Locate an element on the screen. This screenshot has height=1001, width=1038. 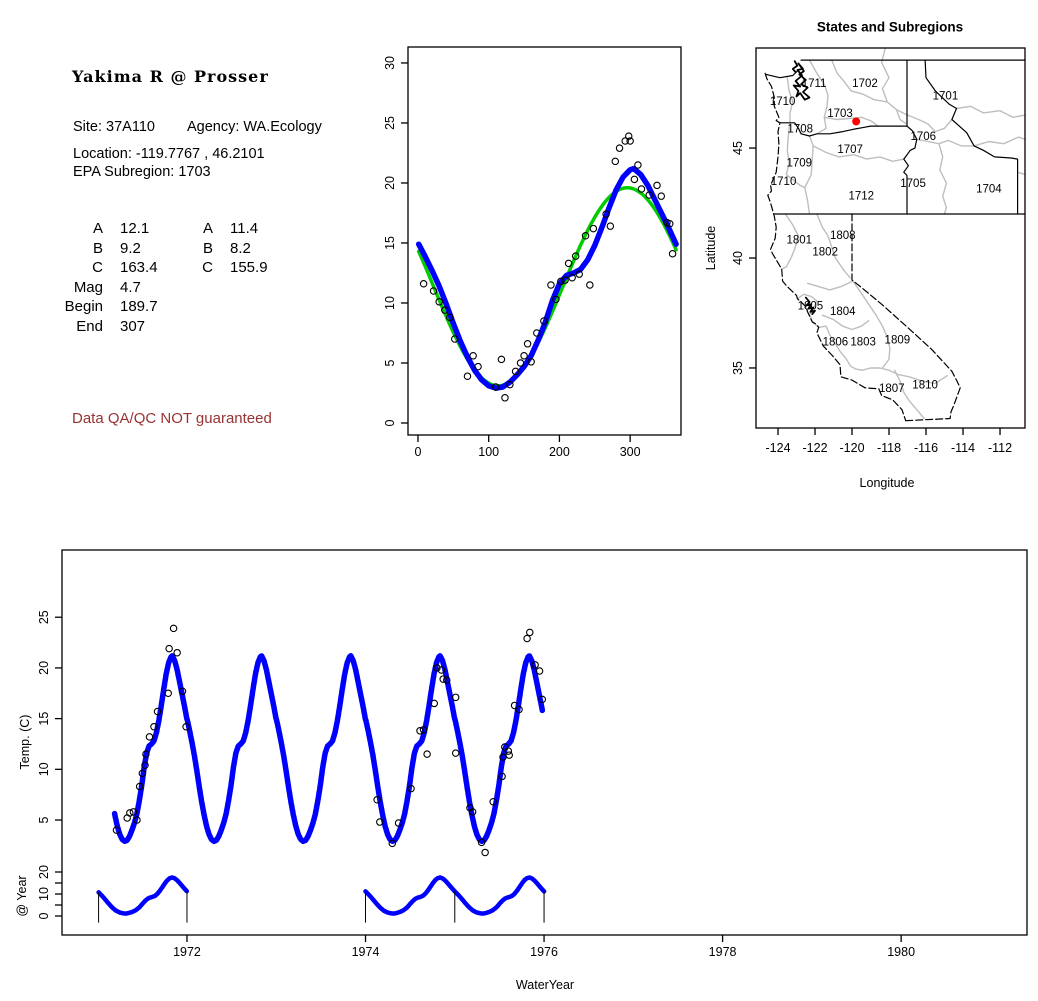
map-xlabel: Longitude is located at coordinates (887, 483).